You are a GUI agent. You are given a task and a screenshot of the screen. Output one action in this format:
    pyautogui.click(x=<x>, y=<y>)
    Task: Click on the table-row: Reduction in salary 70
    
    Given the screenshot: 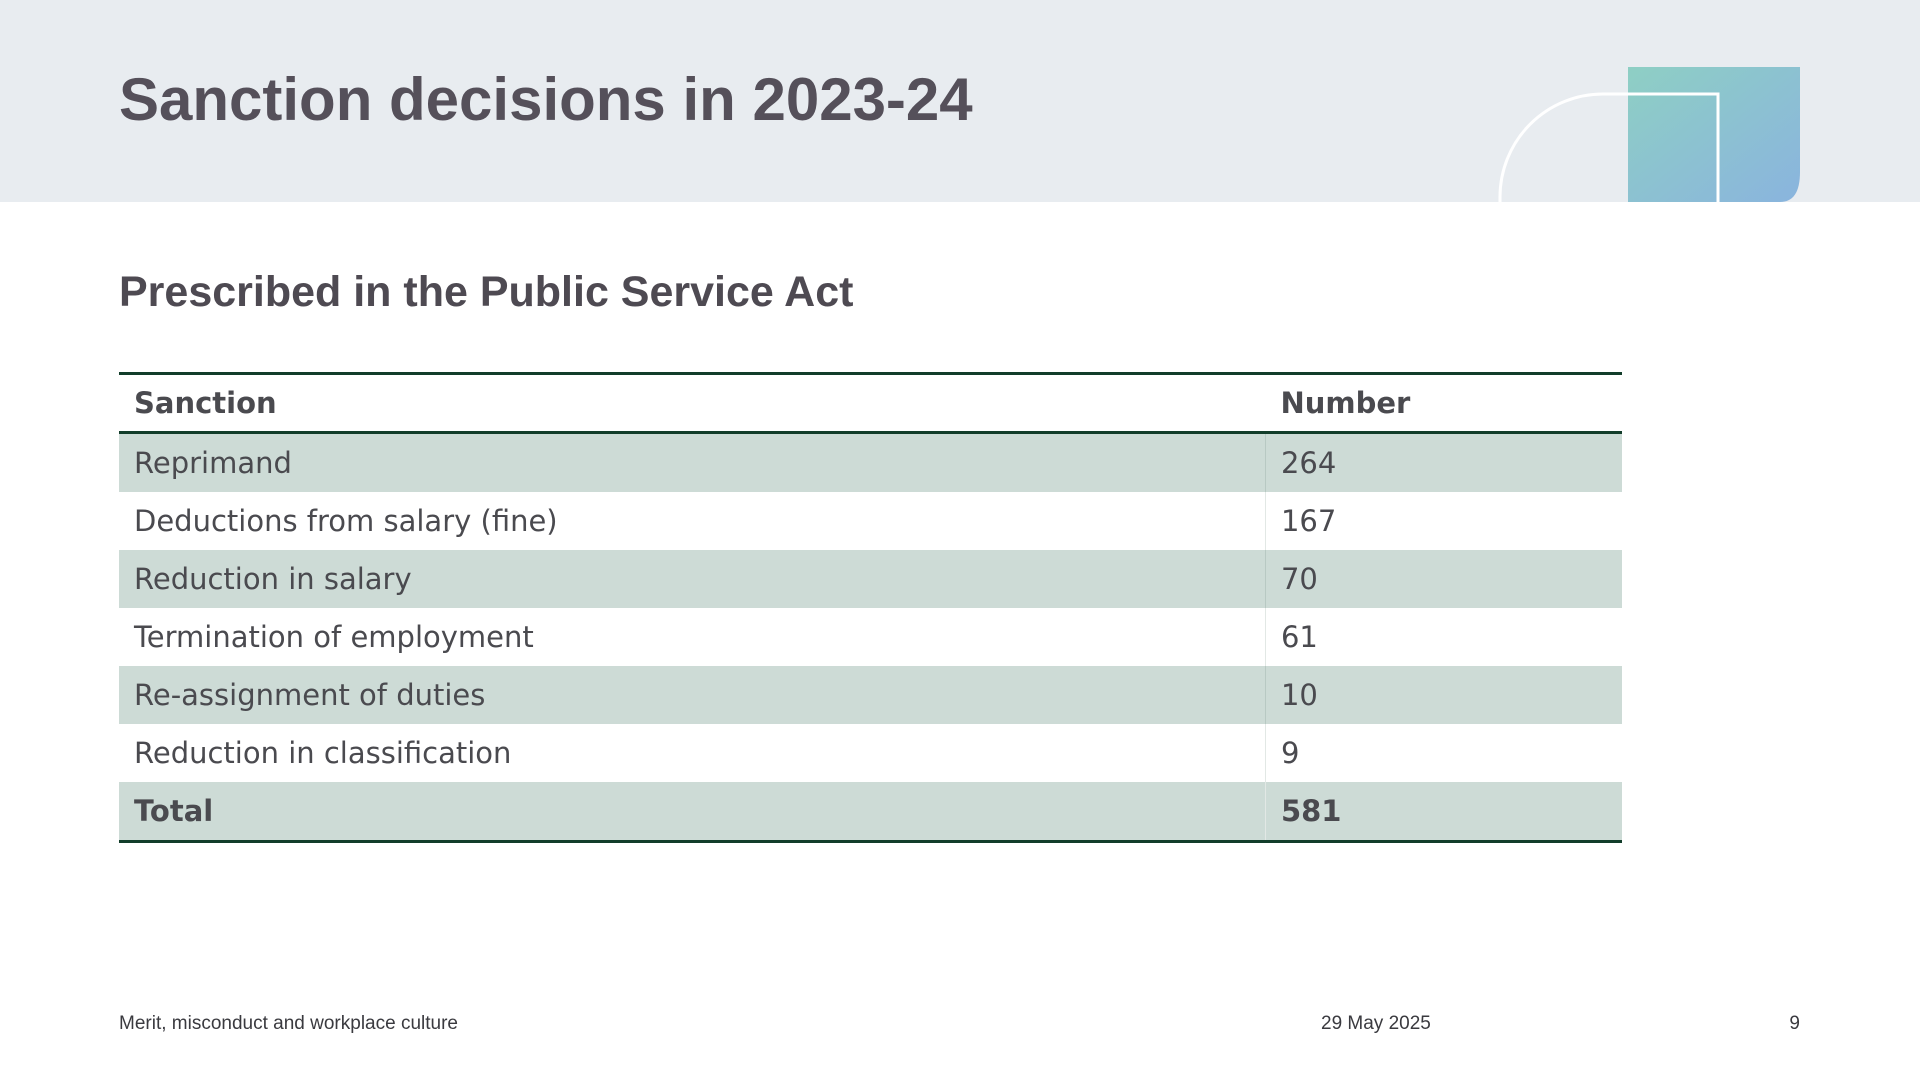 What is the action you would take?
    pyautogui.click(x=870, y=579)
    